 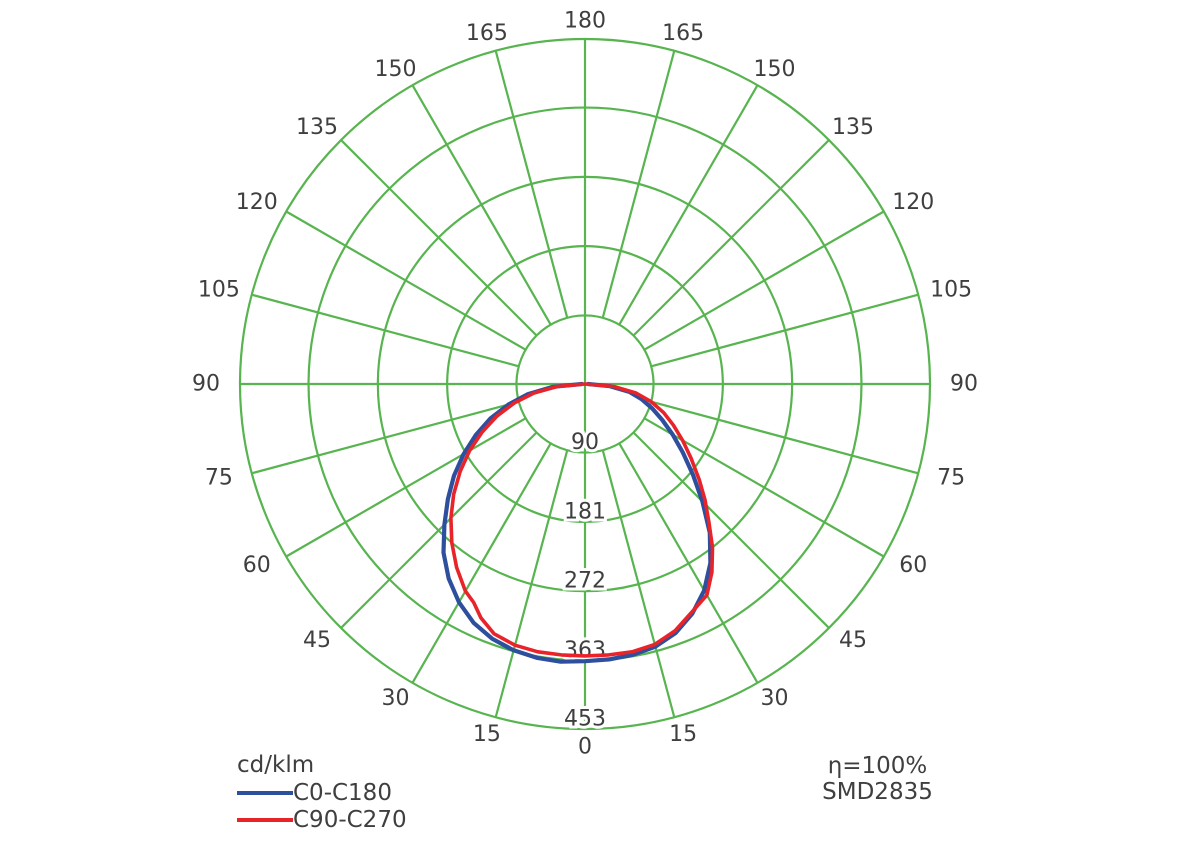 What do you see at coordinates (317, 640) in the screenshot?
I see `angle-label-left-45: 45` at bounding box center [317, 640].